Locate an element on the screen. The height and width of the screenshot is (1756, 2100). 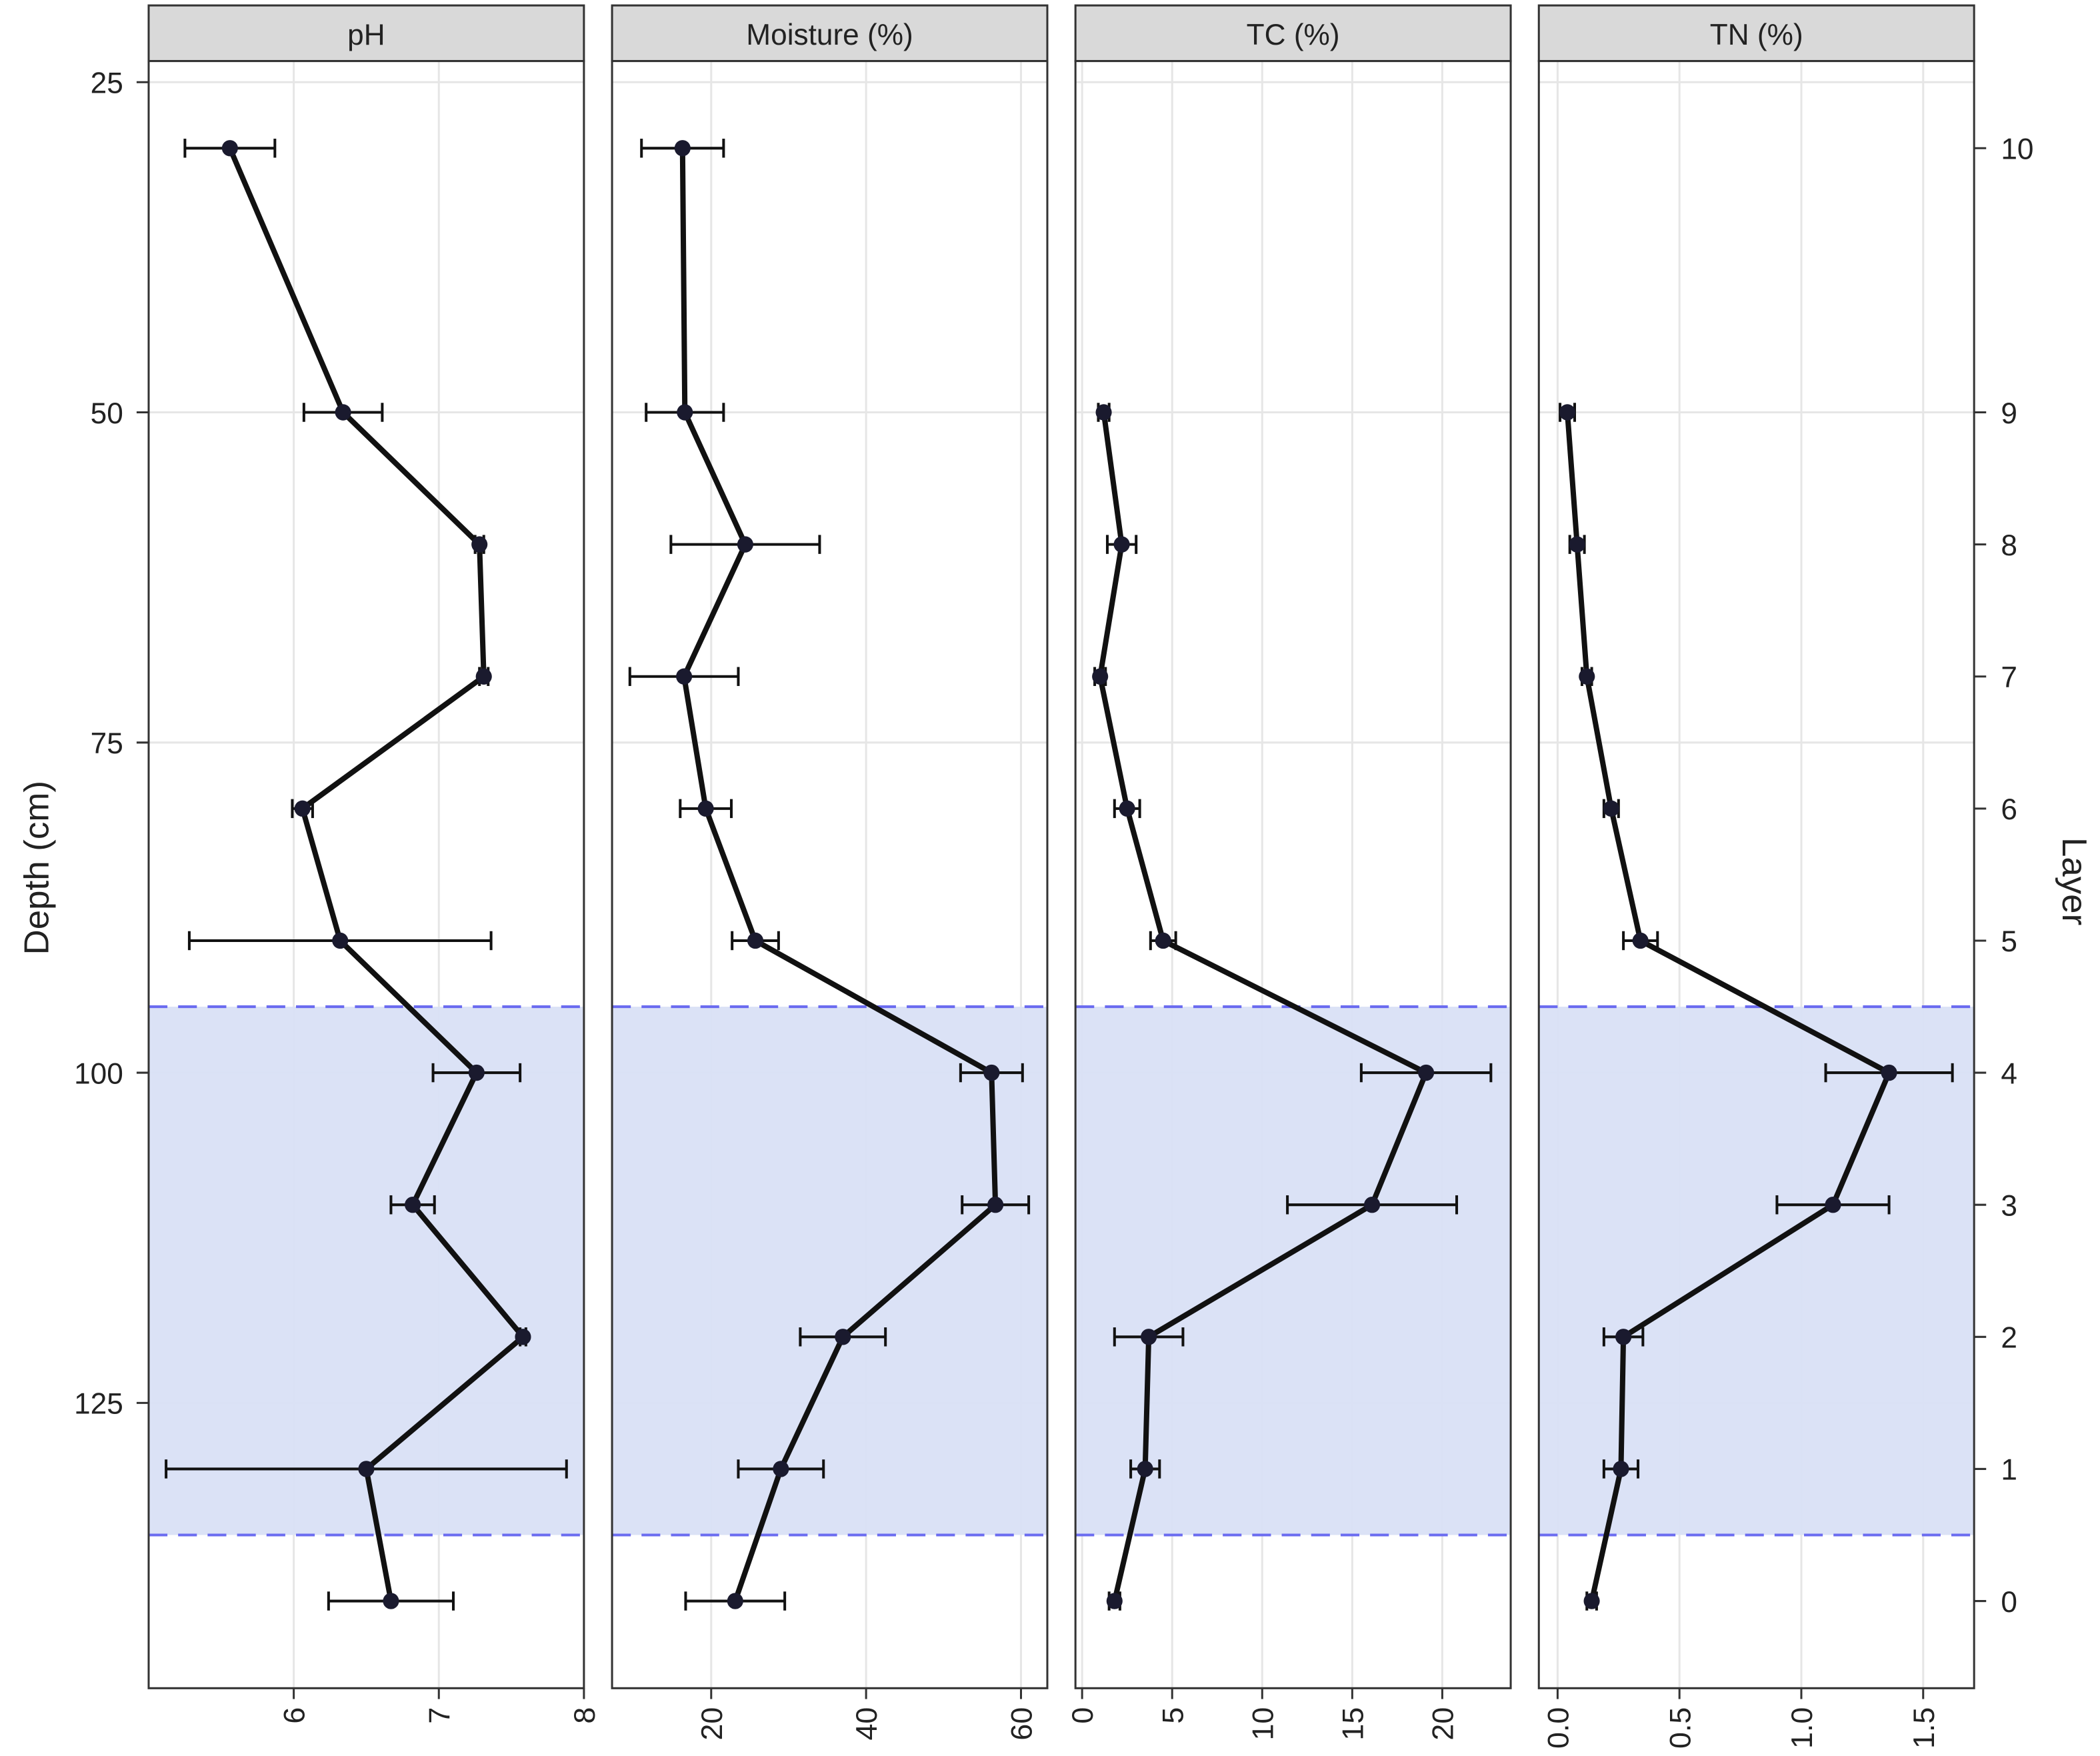
x-tick-label: 40 is located at coordinates (867, 1724).